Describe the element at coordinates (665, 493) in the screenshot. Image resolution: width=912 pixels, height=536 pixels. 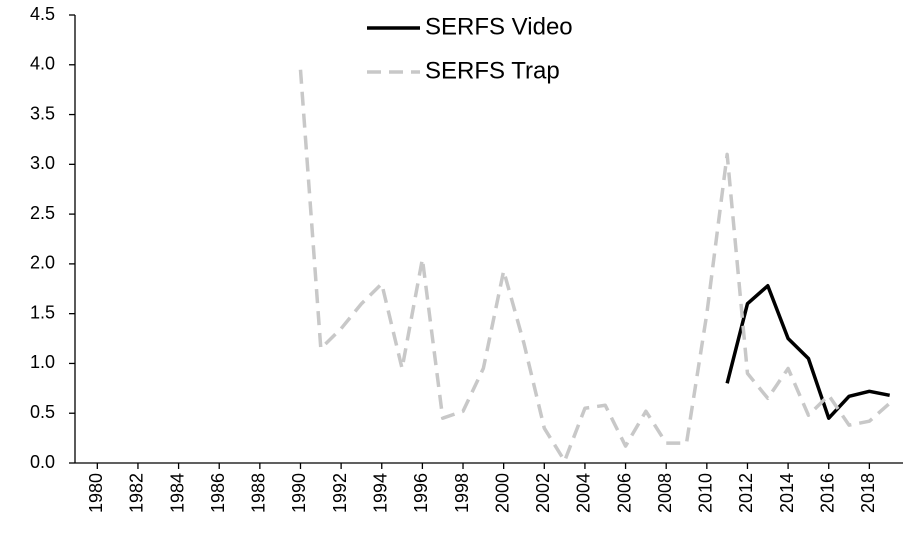
I see `x-tick-label: 2008` at that location.